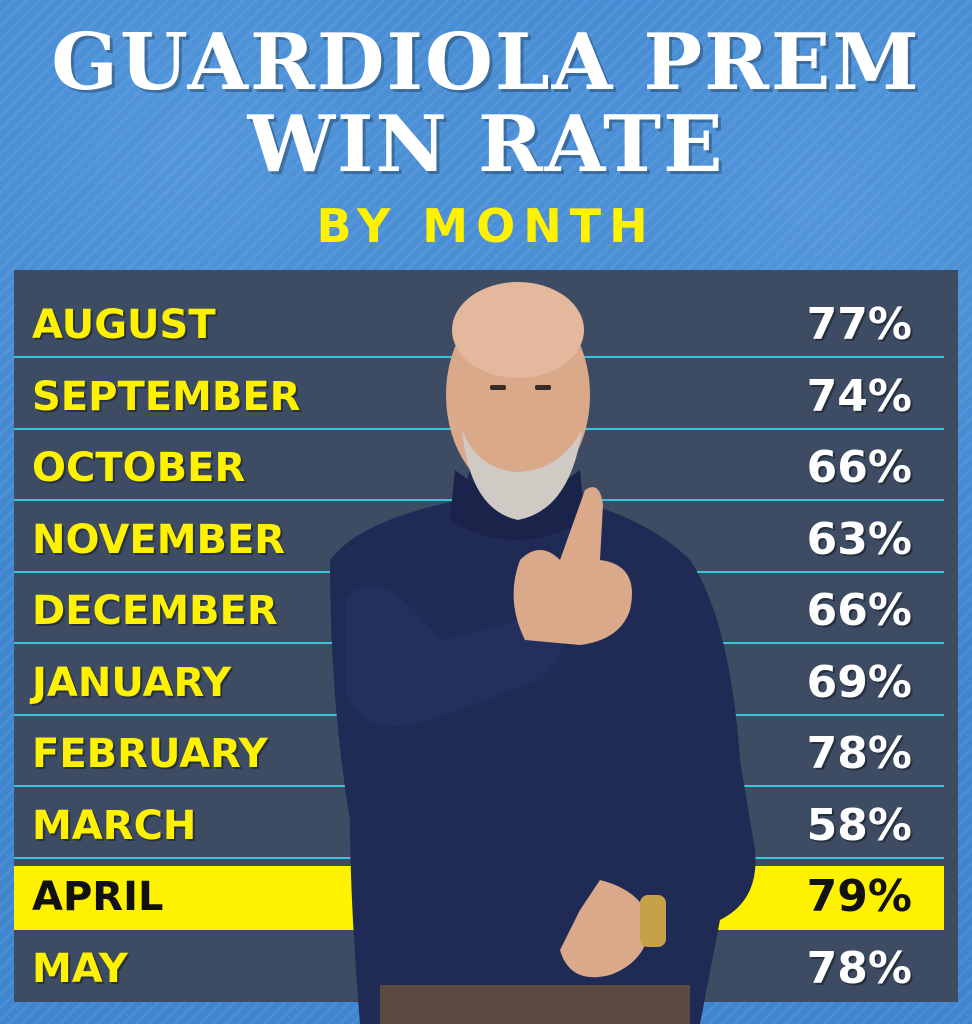 The image size is (972, 1024). Describe the element at coordinates (479, 684) in the screenshot. I see `table-row-january: JANUARY 69%` at that location.